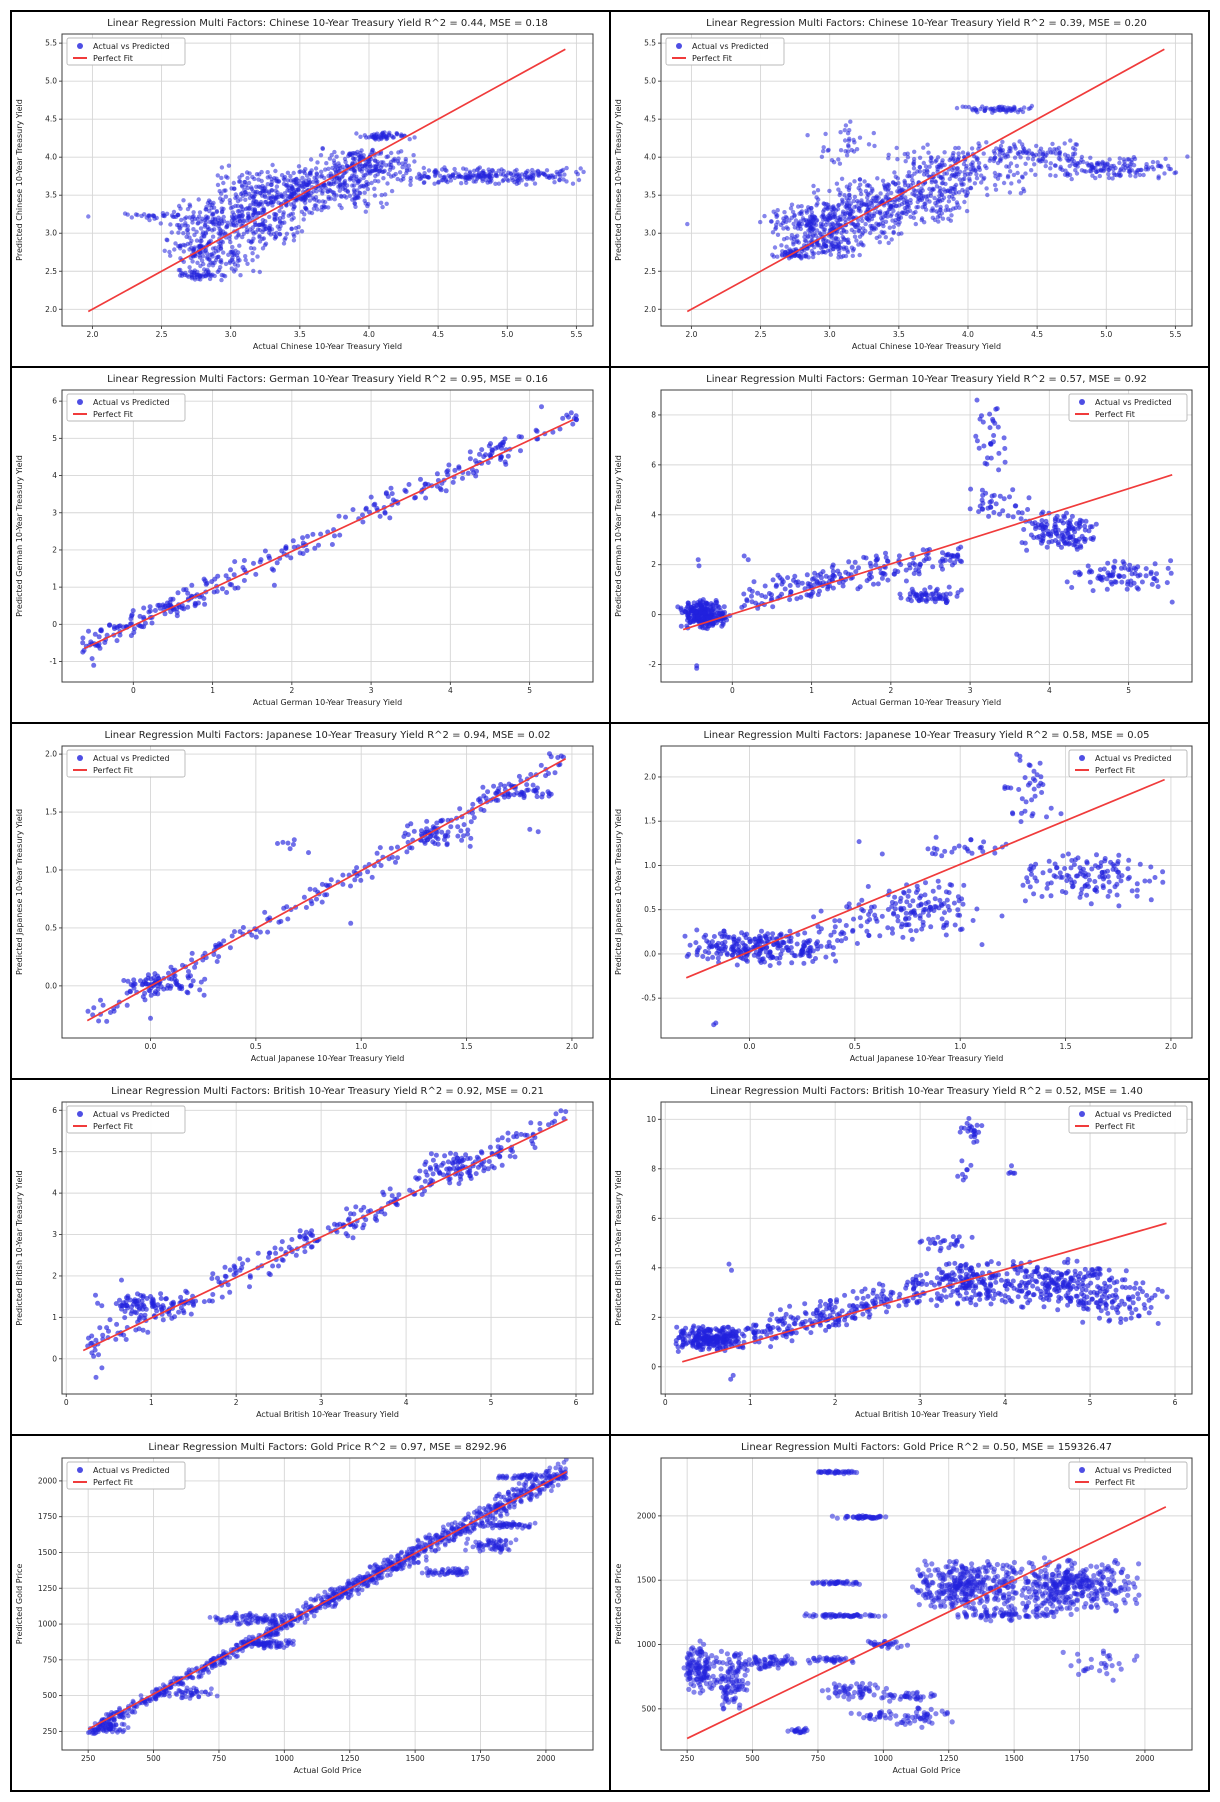  What do you see at coordinates (19, 1604) in the screenshot?
I see `y-axis-label: Predicted Gold Price` at bounding box center [19, 1604].